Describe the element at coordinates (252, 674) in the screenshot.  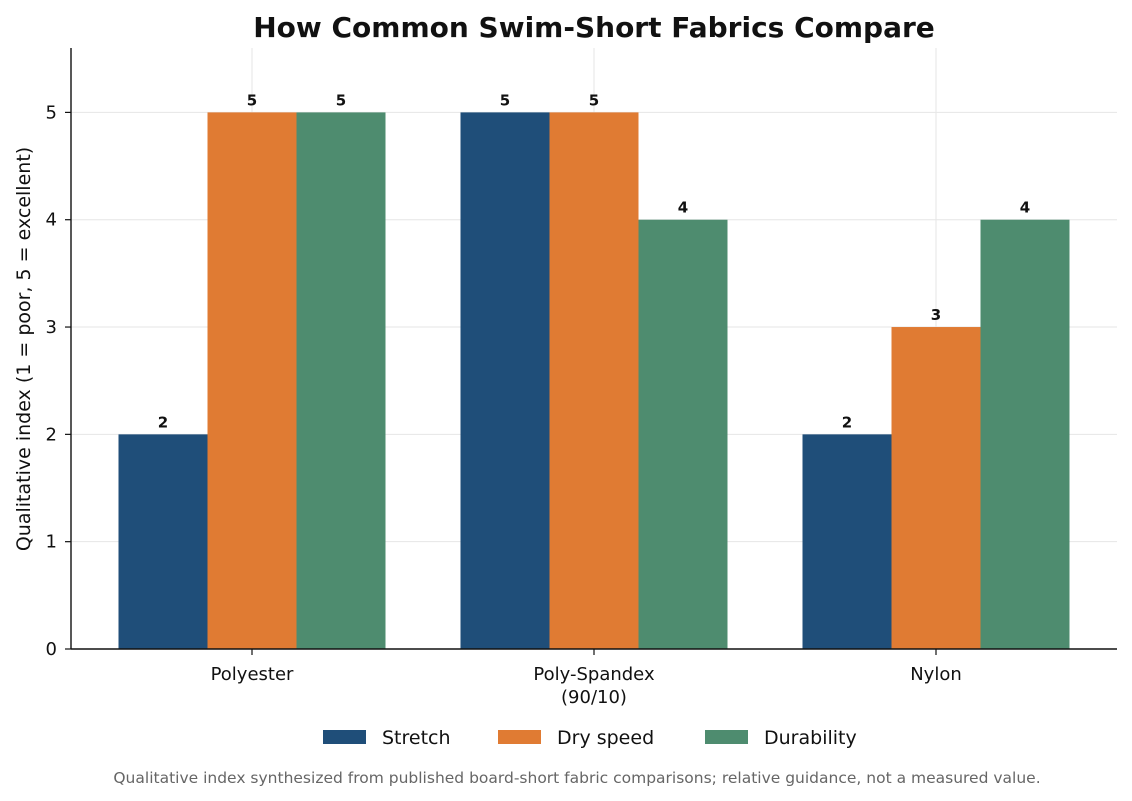
I see `x-tick-label: Polyester` at that location.